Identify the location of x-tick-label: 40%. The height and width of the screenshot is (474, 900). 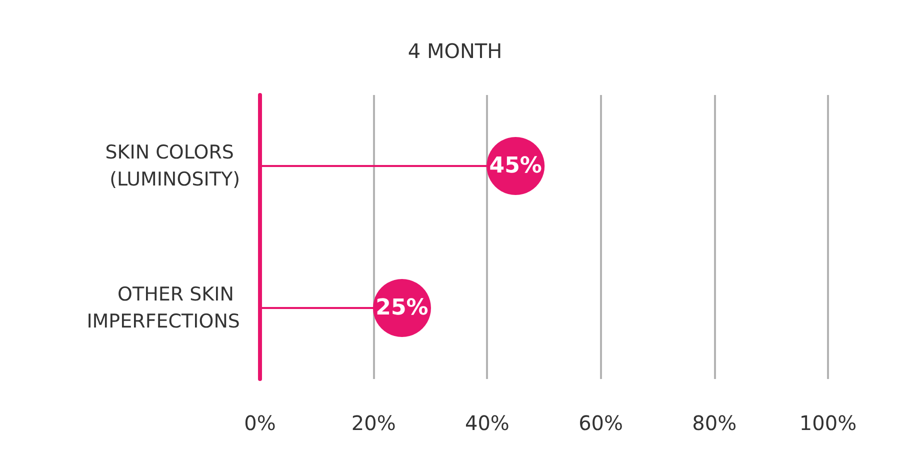
(487, 423).